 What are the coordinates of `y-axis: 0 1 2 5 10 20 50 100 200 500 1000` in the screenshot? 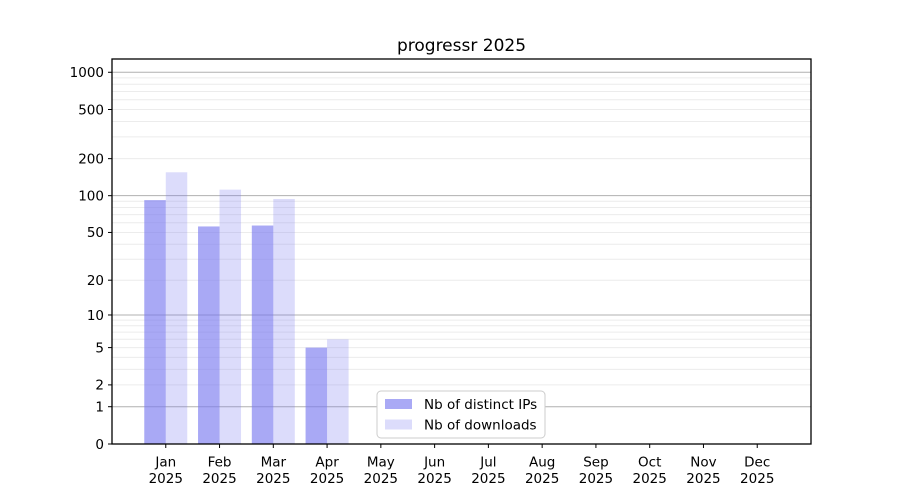 It's located at (91, 259).